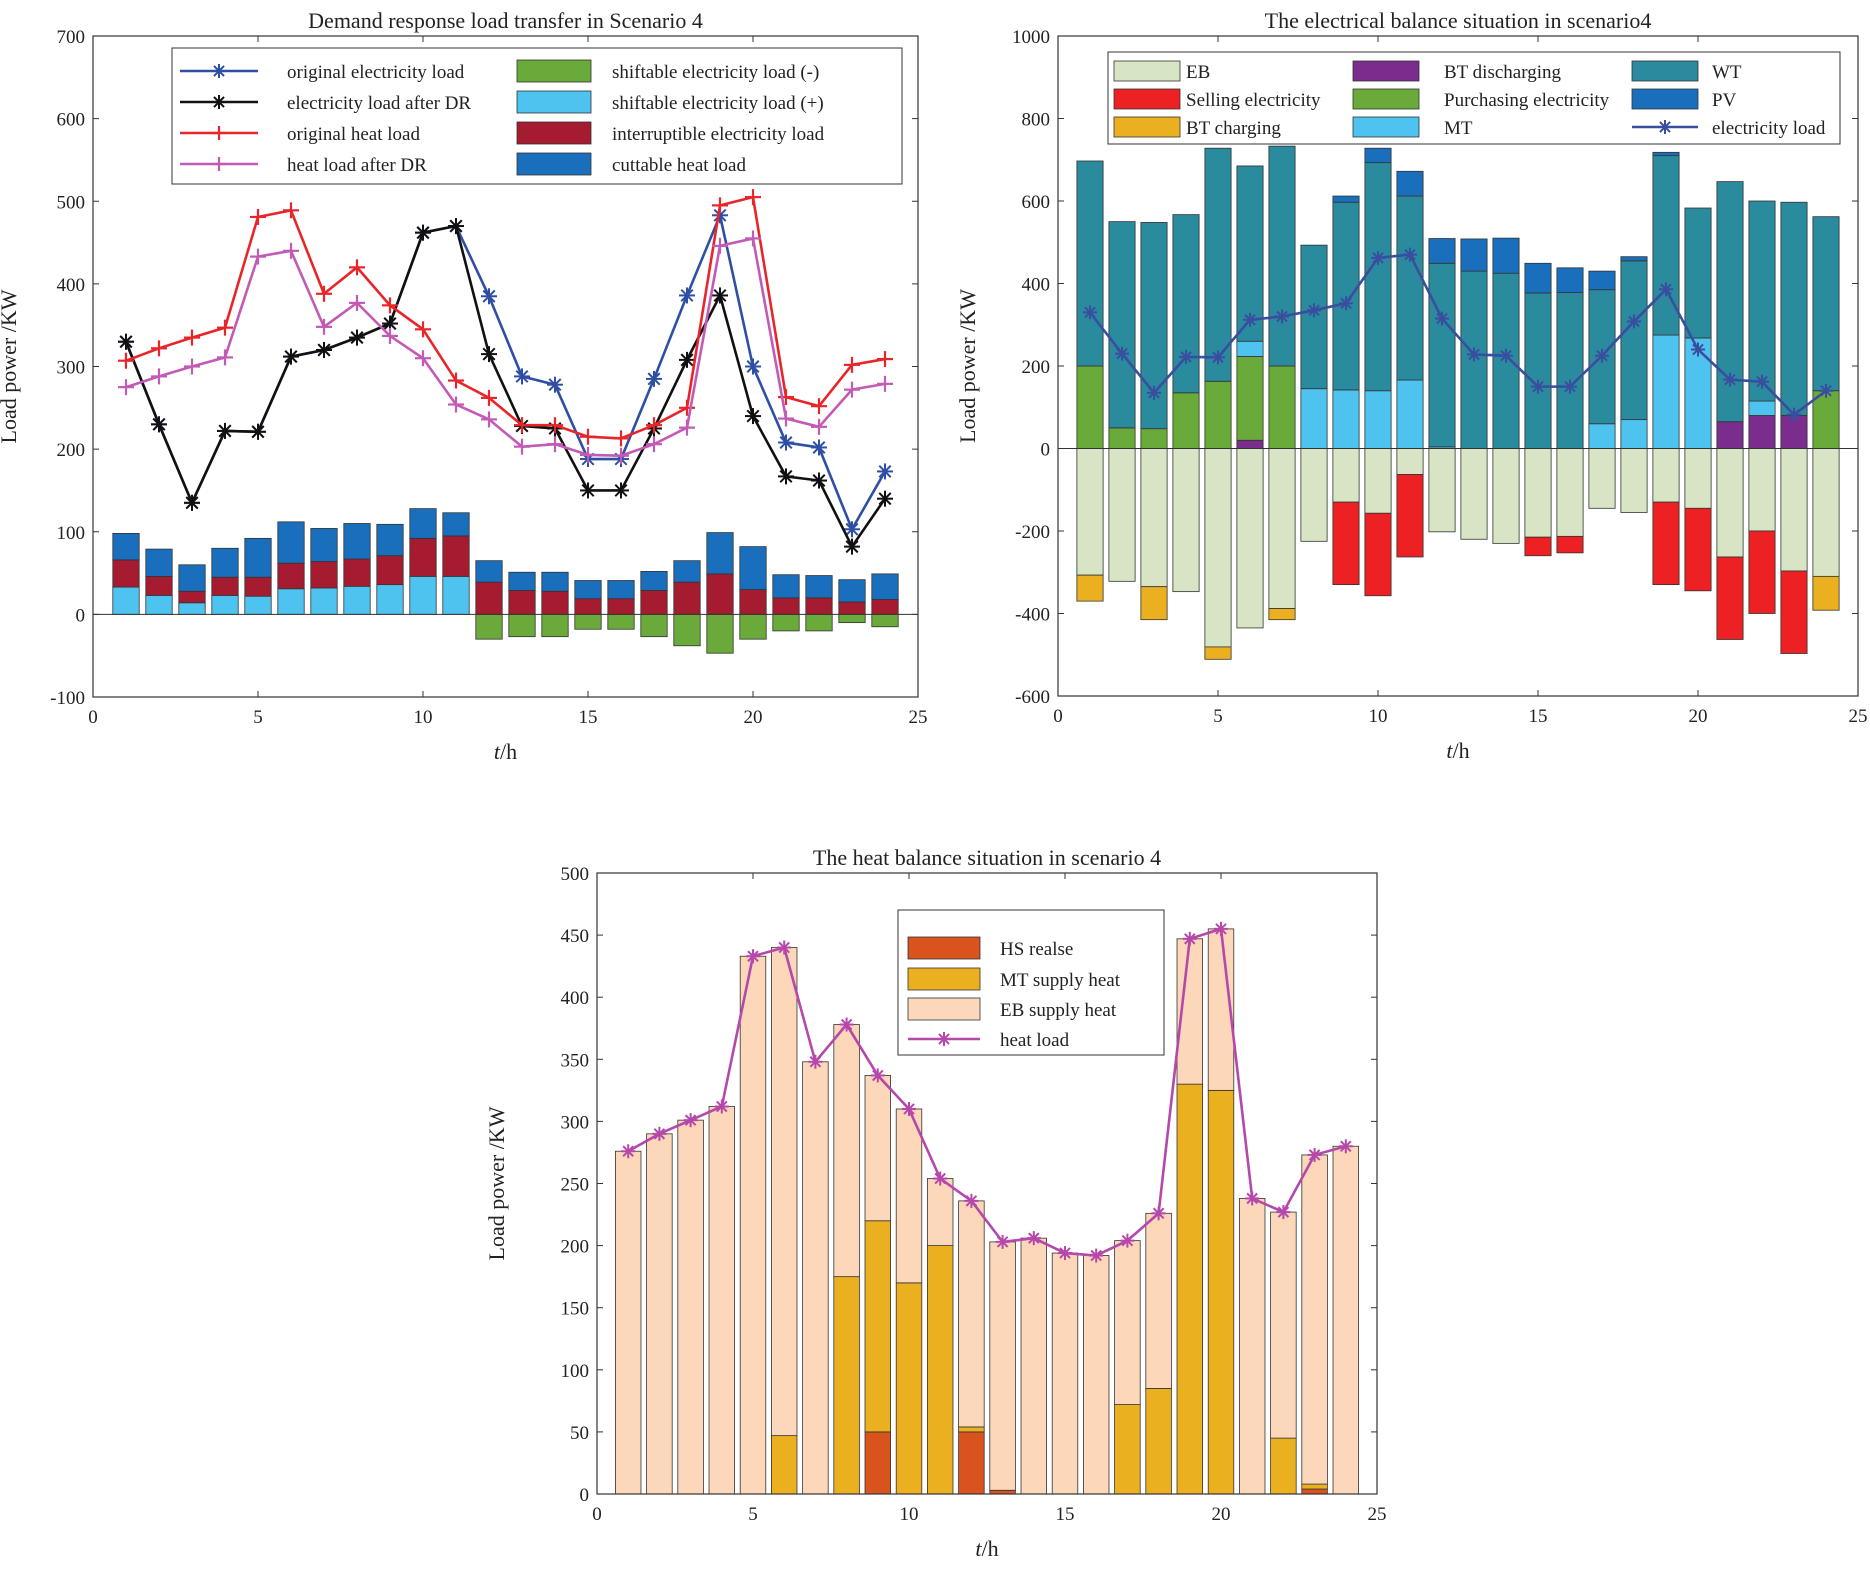 The height and width of the screenshot is (1572, 1870). I want to click on bar-hs-realse, so click(971, 1463).